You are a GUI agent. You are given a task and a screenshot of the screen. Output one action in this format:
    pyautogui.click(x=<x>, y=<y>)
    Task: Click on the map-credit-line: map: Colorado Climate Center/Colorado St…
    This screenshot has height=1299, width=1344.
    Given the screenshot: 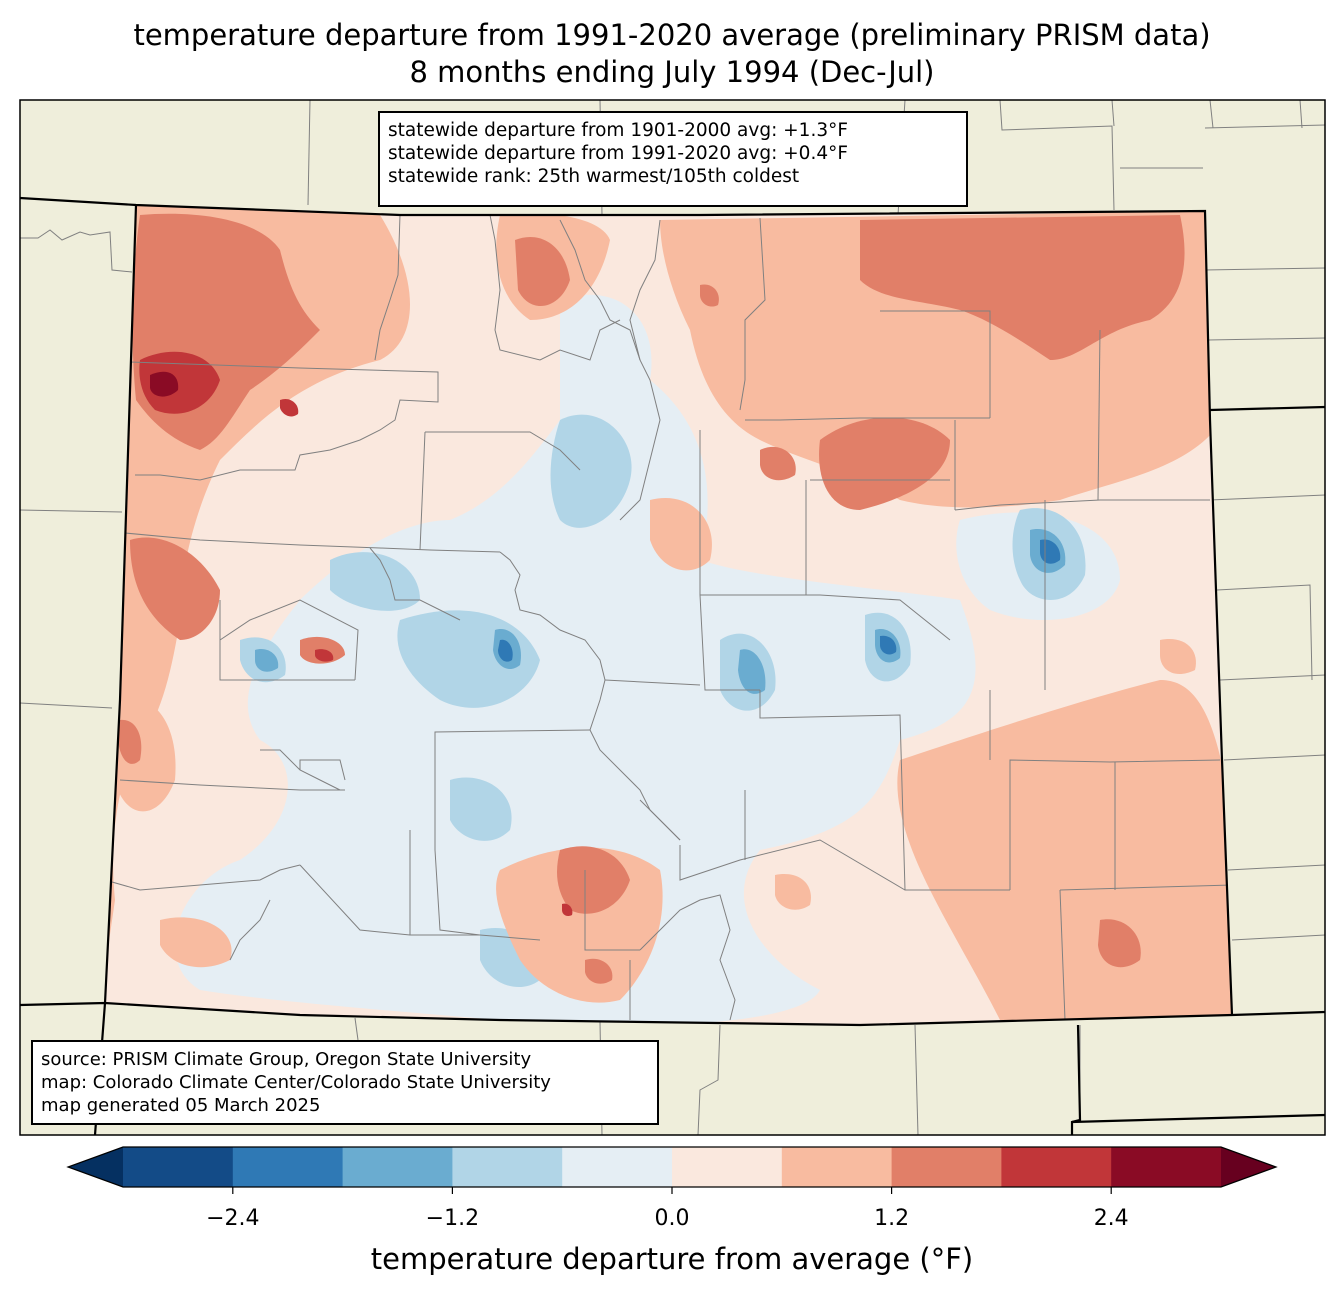 What is the action you would take?
    pyautogui.click(x=296, y=1082)
    